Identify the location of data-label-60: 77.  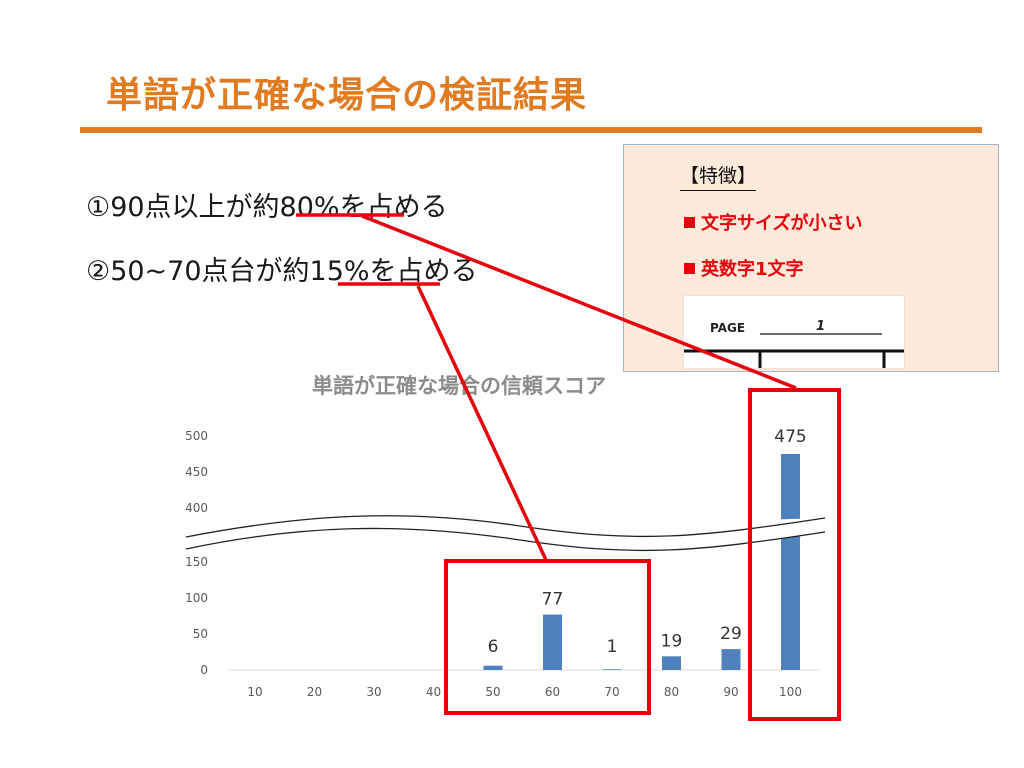
(553, 600).